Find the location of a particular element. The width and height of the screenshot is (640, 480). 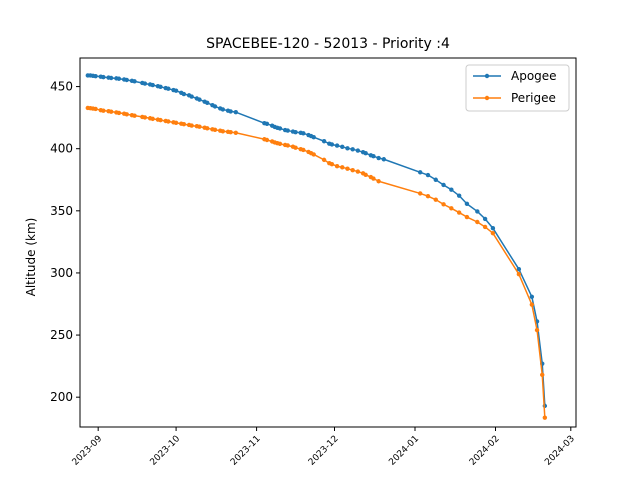

legend-apogee-marker is located at coordinates (487, 76).